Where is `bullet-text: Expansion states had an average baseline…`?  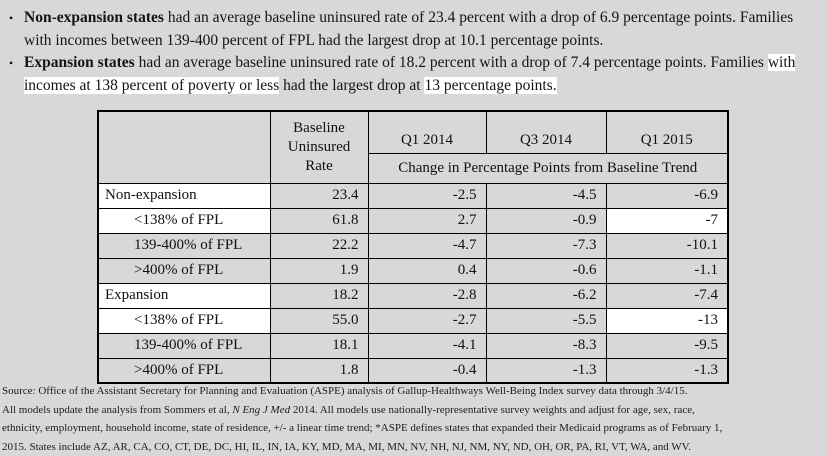 bullet-text: Expansion states had an average baseline… is located at coordinates (423, 74).